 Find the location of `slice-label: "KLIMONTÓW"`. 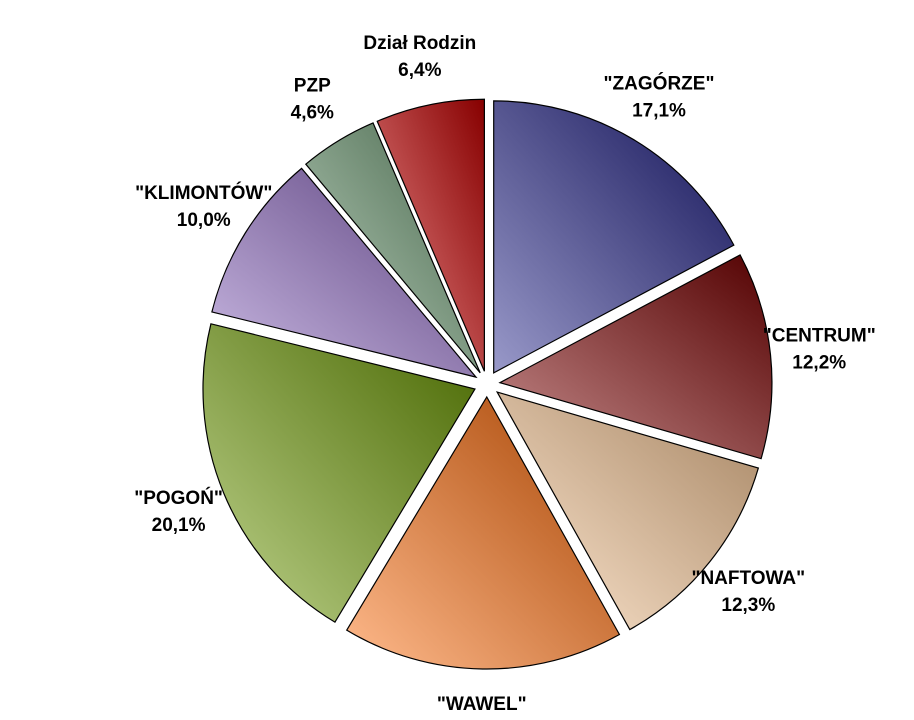

slice-label: "KLIMONTÓW" is located at coordinates (203, 193).